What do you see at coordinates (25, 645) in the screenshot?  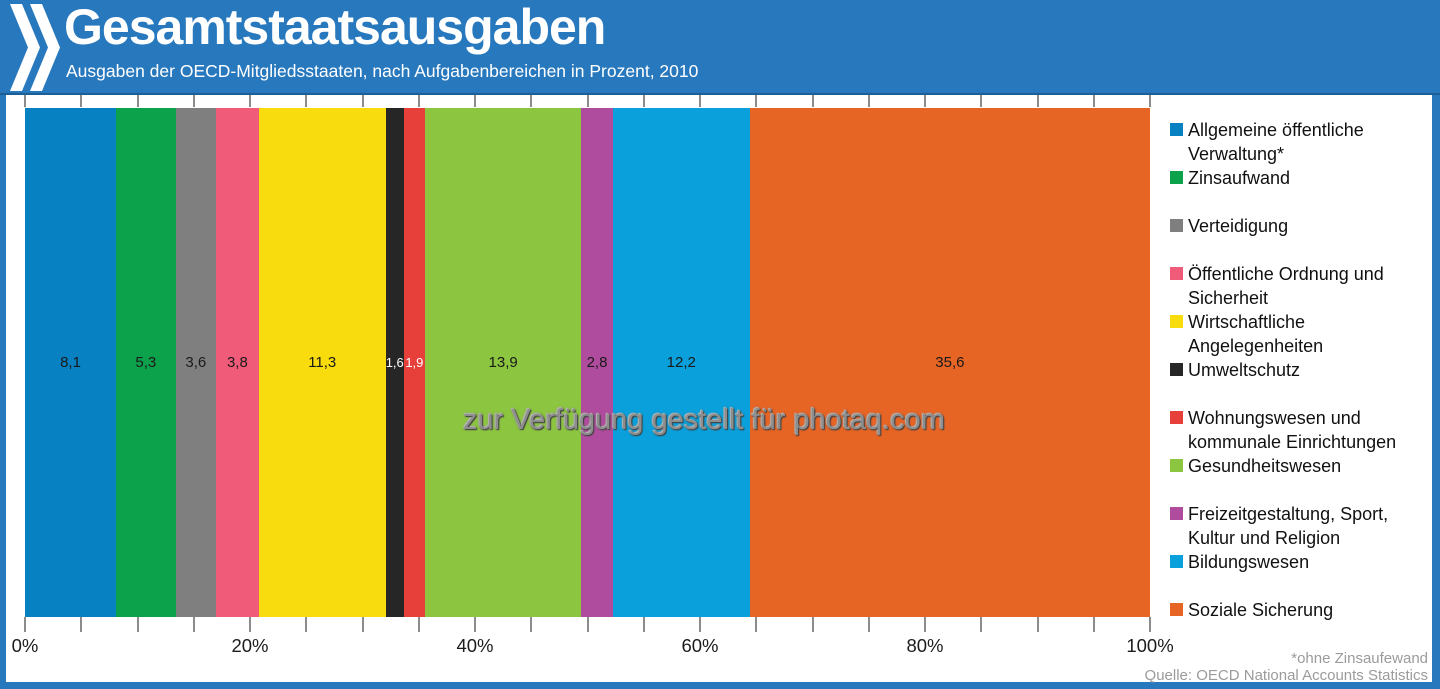 I see `x-axis-tick-label: 0%` at bounding box center [25, 645].